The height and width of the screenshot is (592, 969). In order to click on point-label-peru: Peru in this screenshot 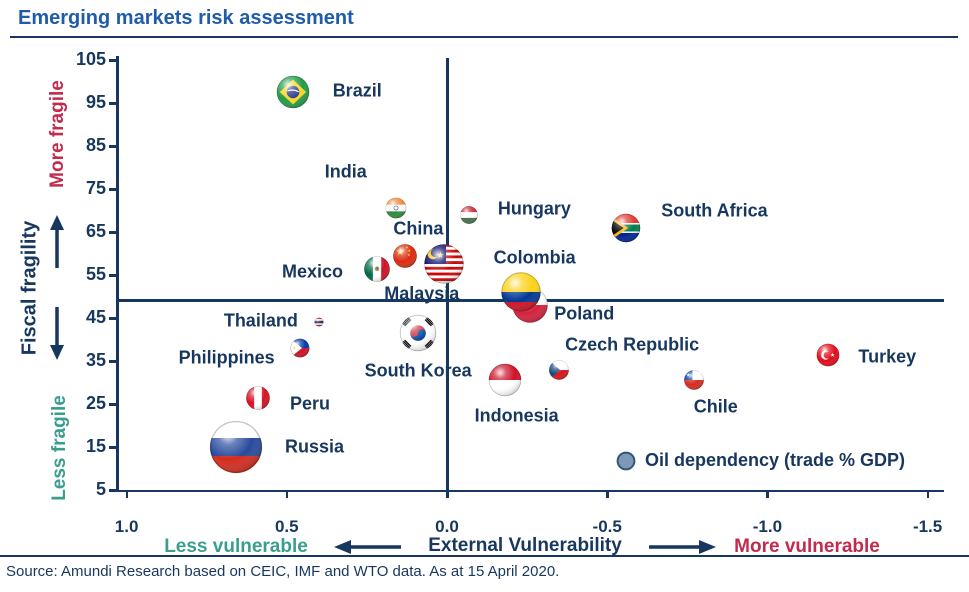, I will do `click(309, 403)`.